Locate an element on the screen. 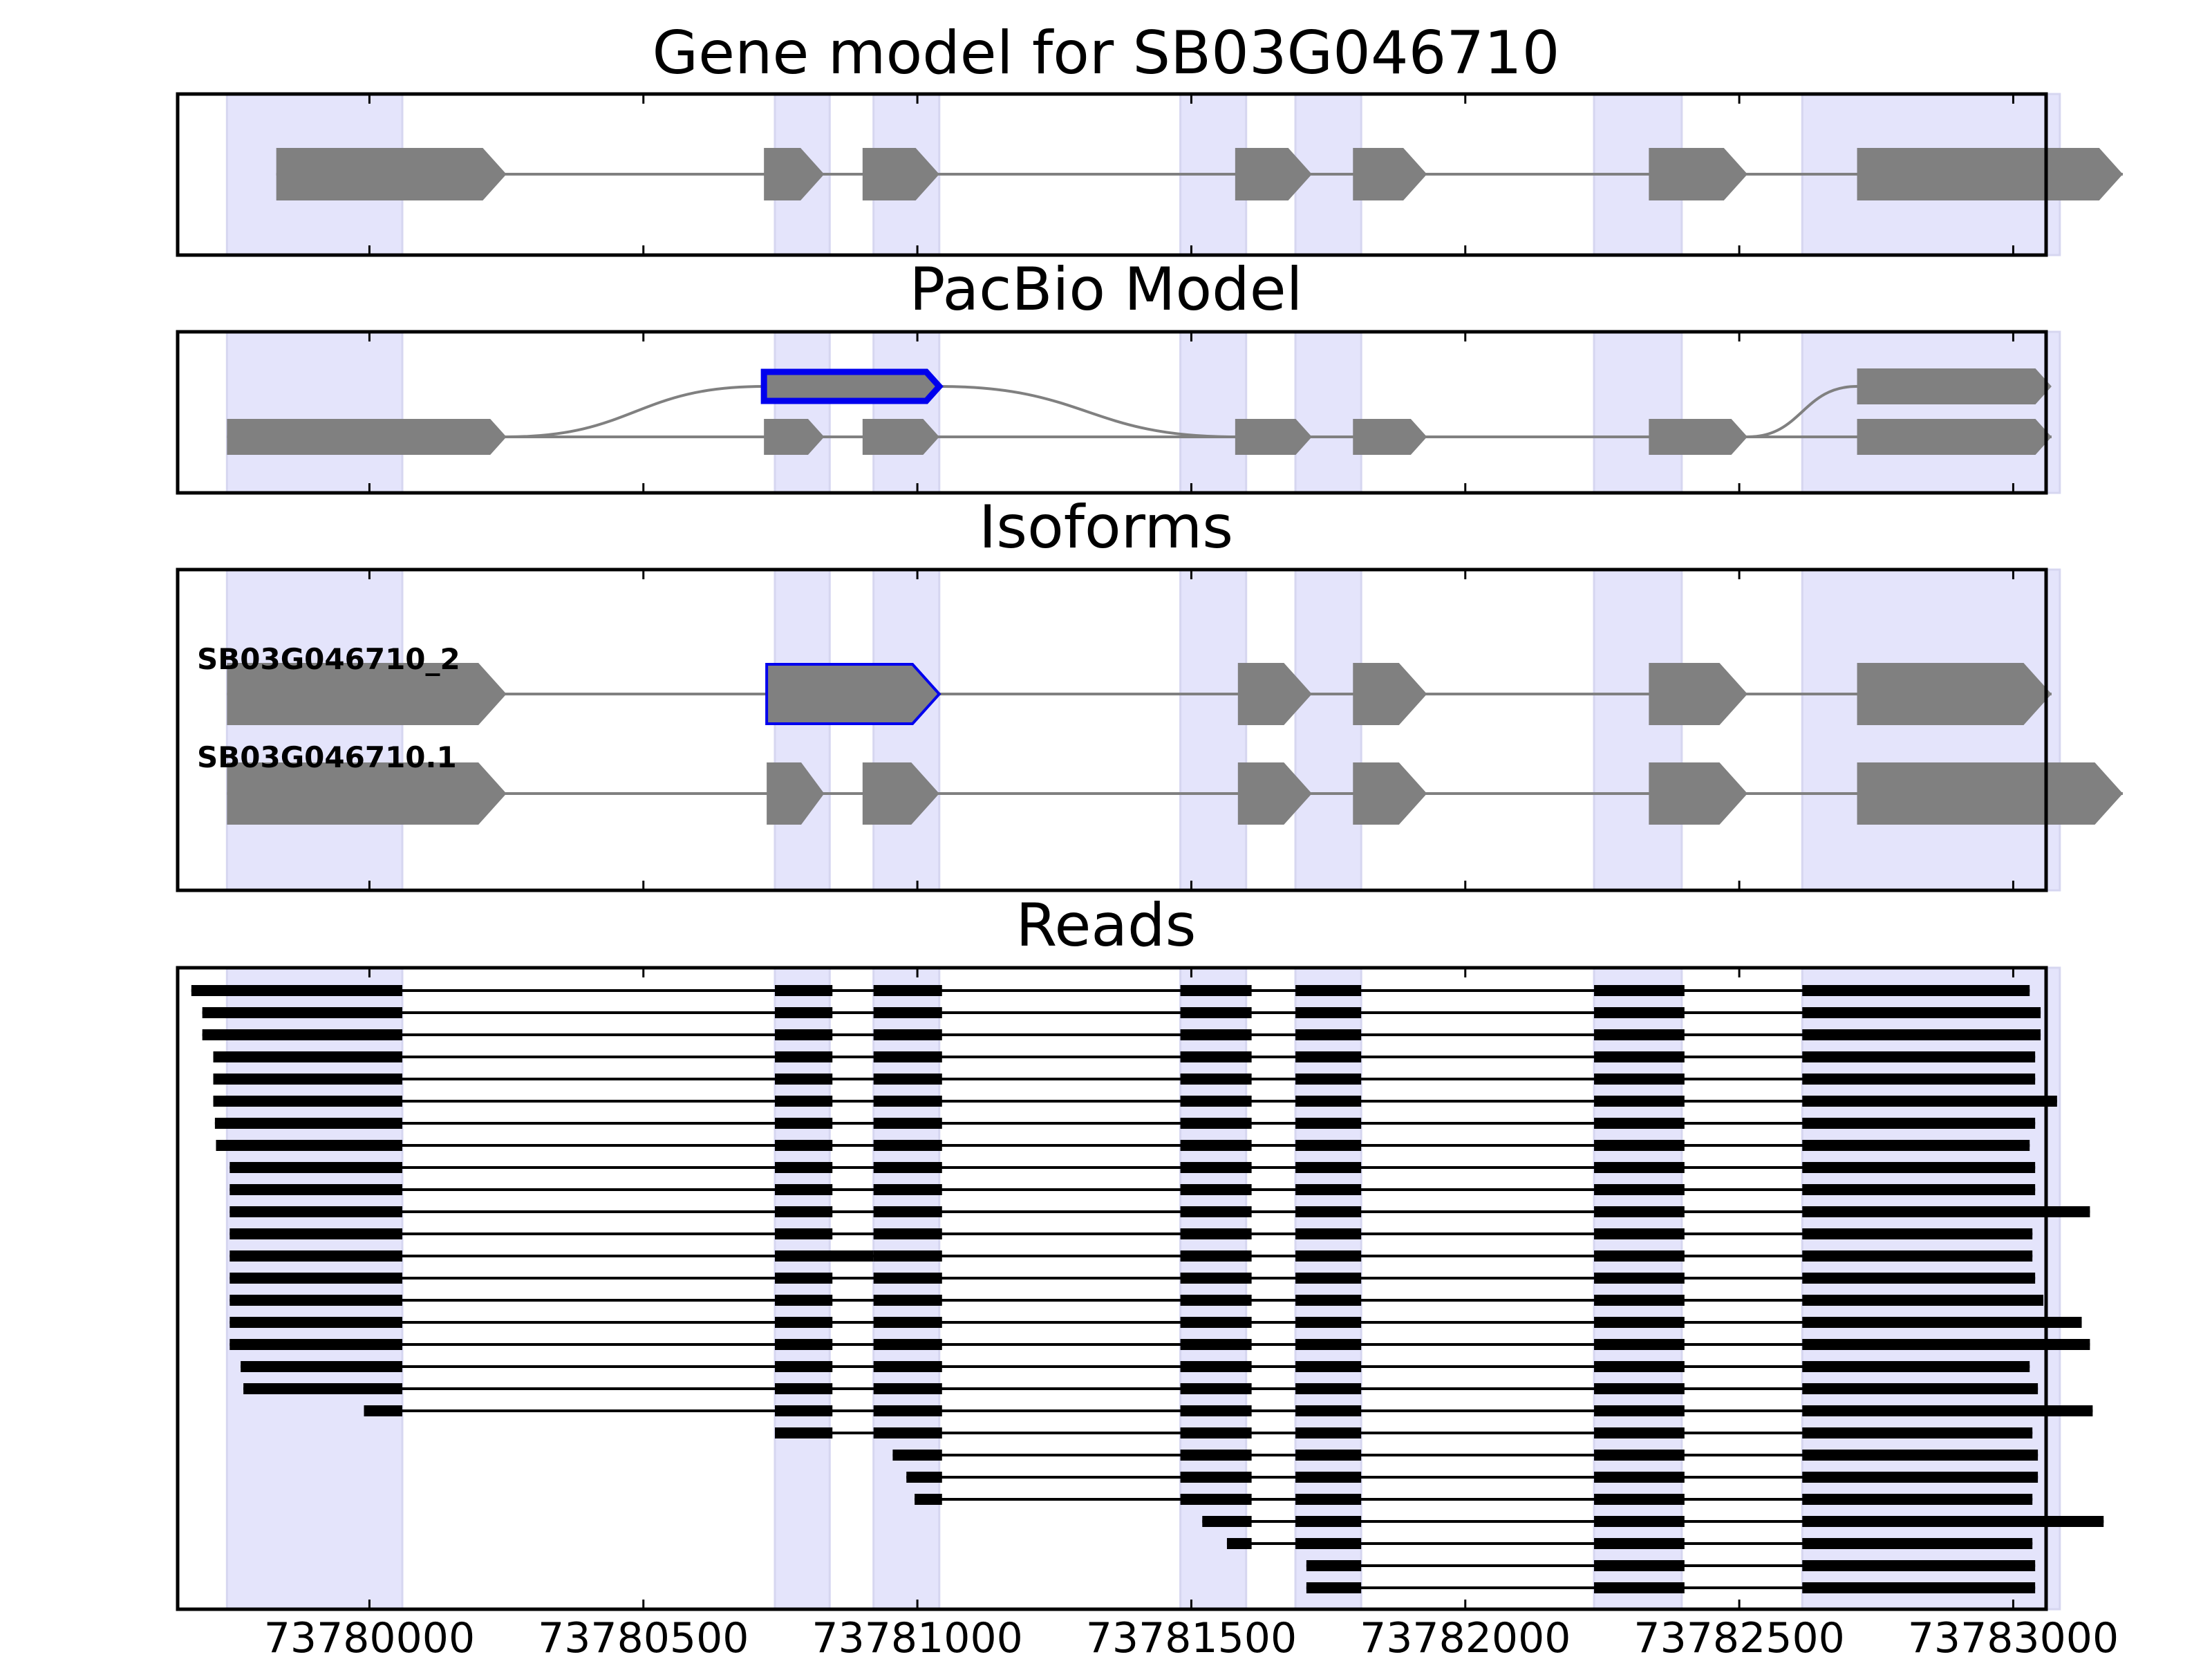 Image resolution: width=2212 pixels, height=1659 pixels. gene-model-title: Gene model for SB03G046710 is located at coordinates (1106, 54).